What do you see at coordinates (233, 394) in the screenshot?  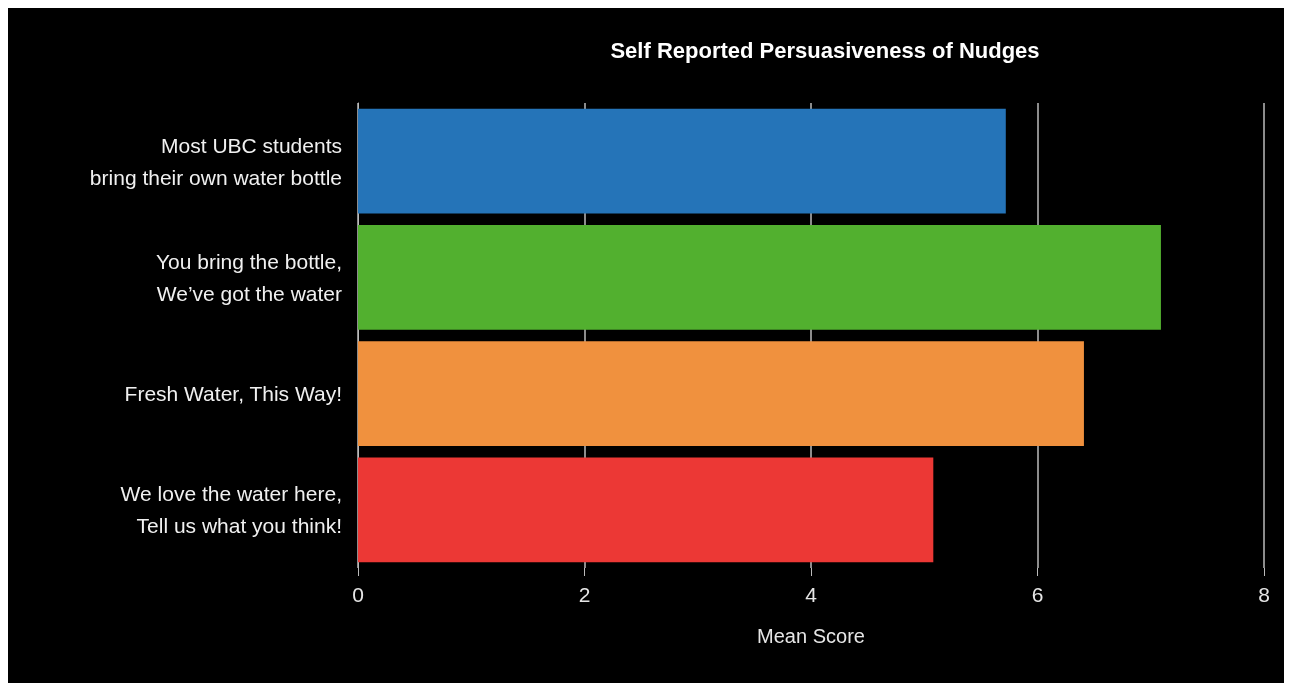 I see `y-tick-label: Fresh Water, This Way!` at bounding box center [233, 394].